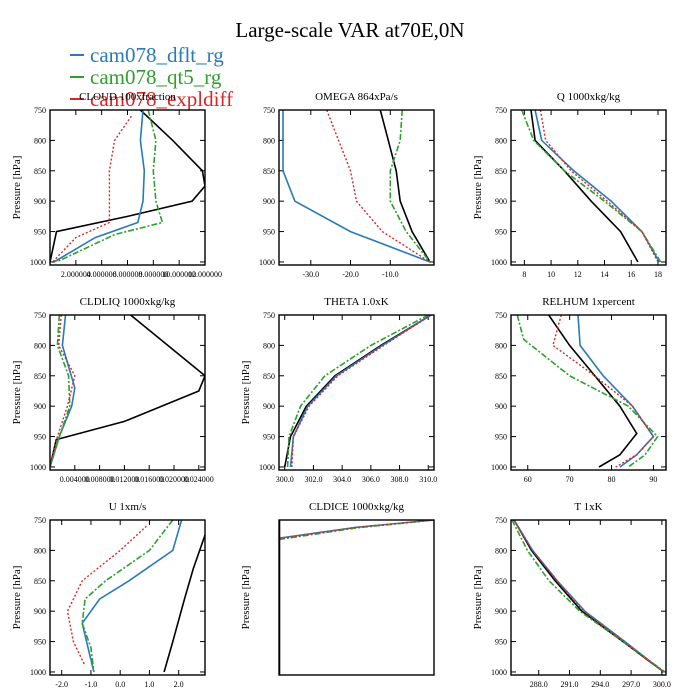 Image resolution: width=700 pixels, height=700 pixels. I want to click on x-tick-label: 2.000000, so click(76, 274).